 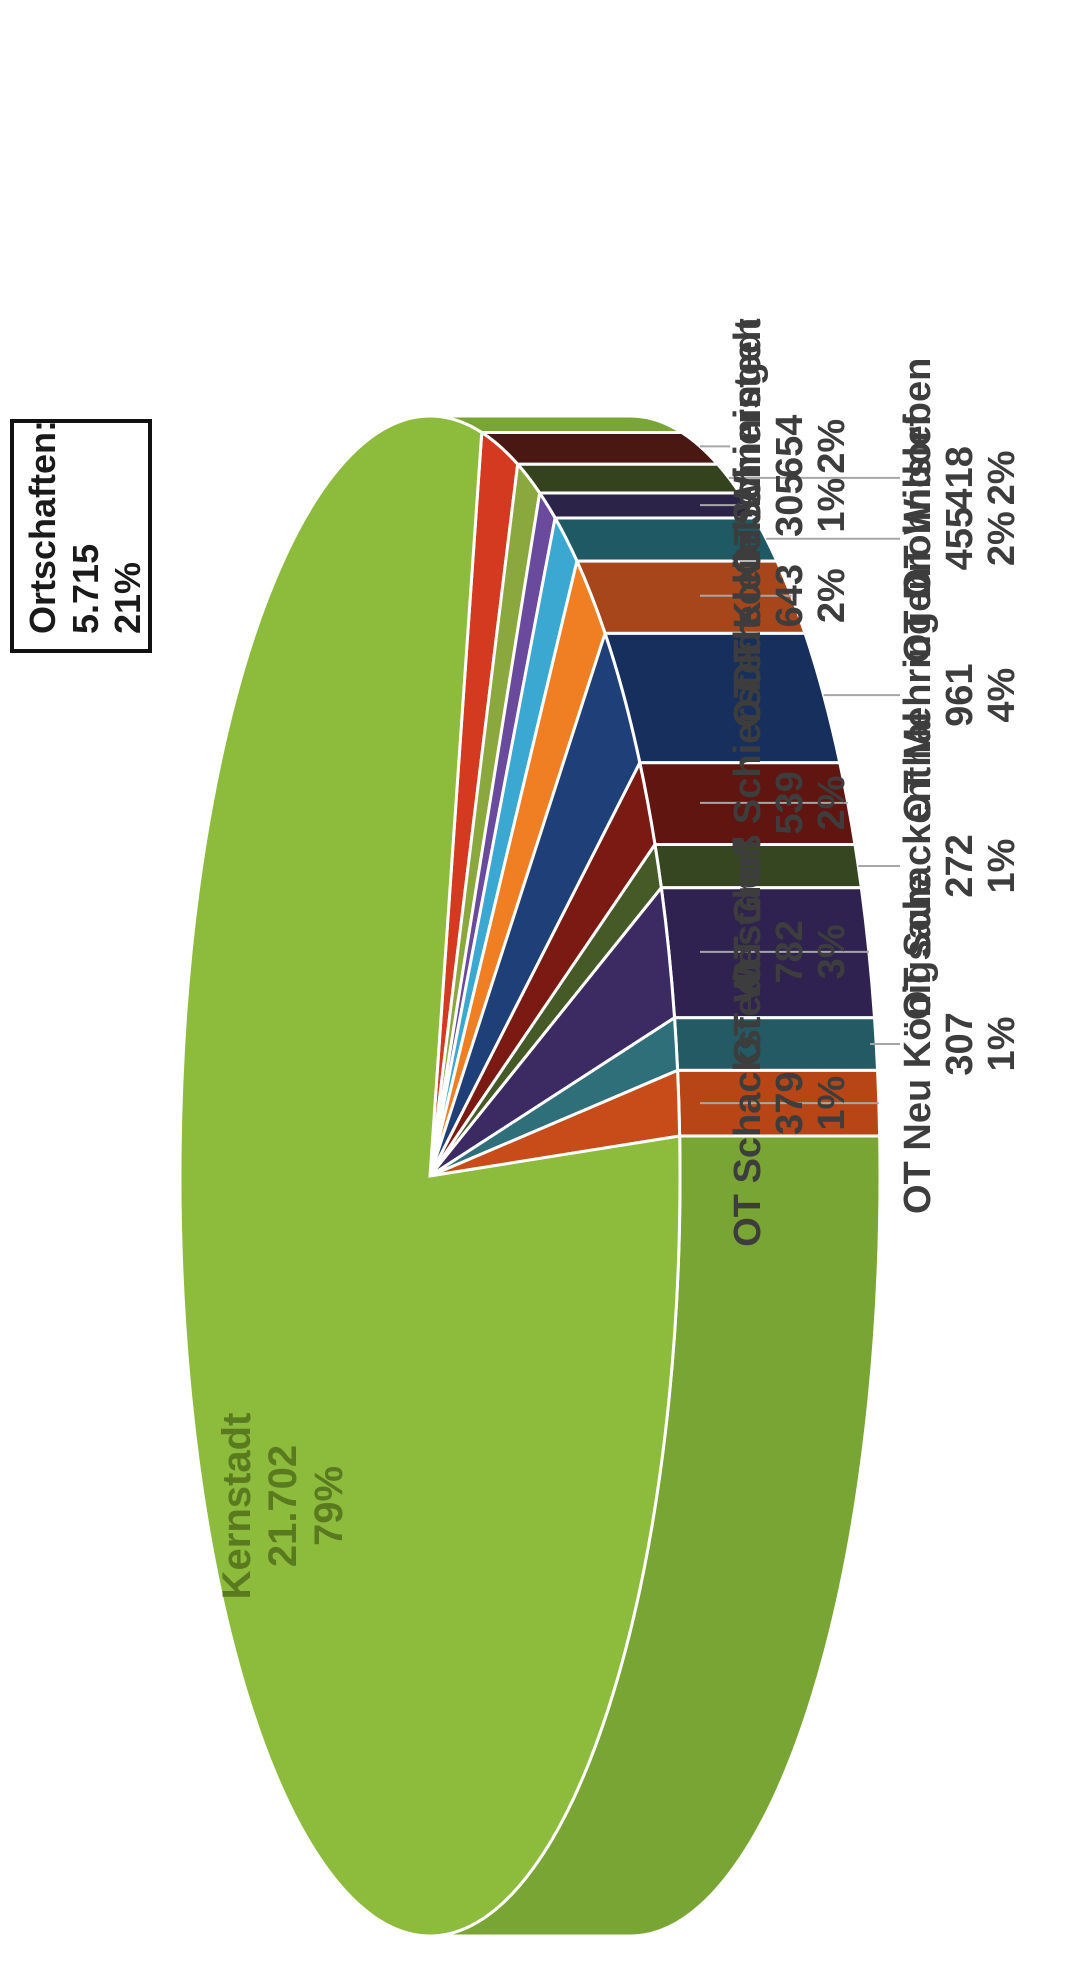 I want to click on slice-label-0-1: 654, so click(x=790, y=446).